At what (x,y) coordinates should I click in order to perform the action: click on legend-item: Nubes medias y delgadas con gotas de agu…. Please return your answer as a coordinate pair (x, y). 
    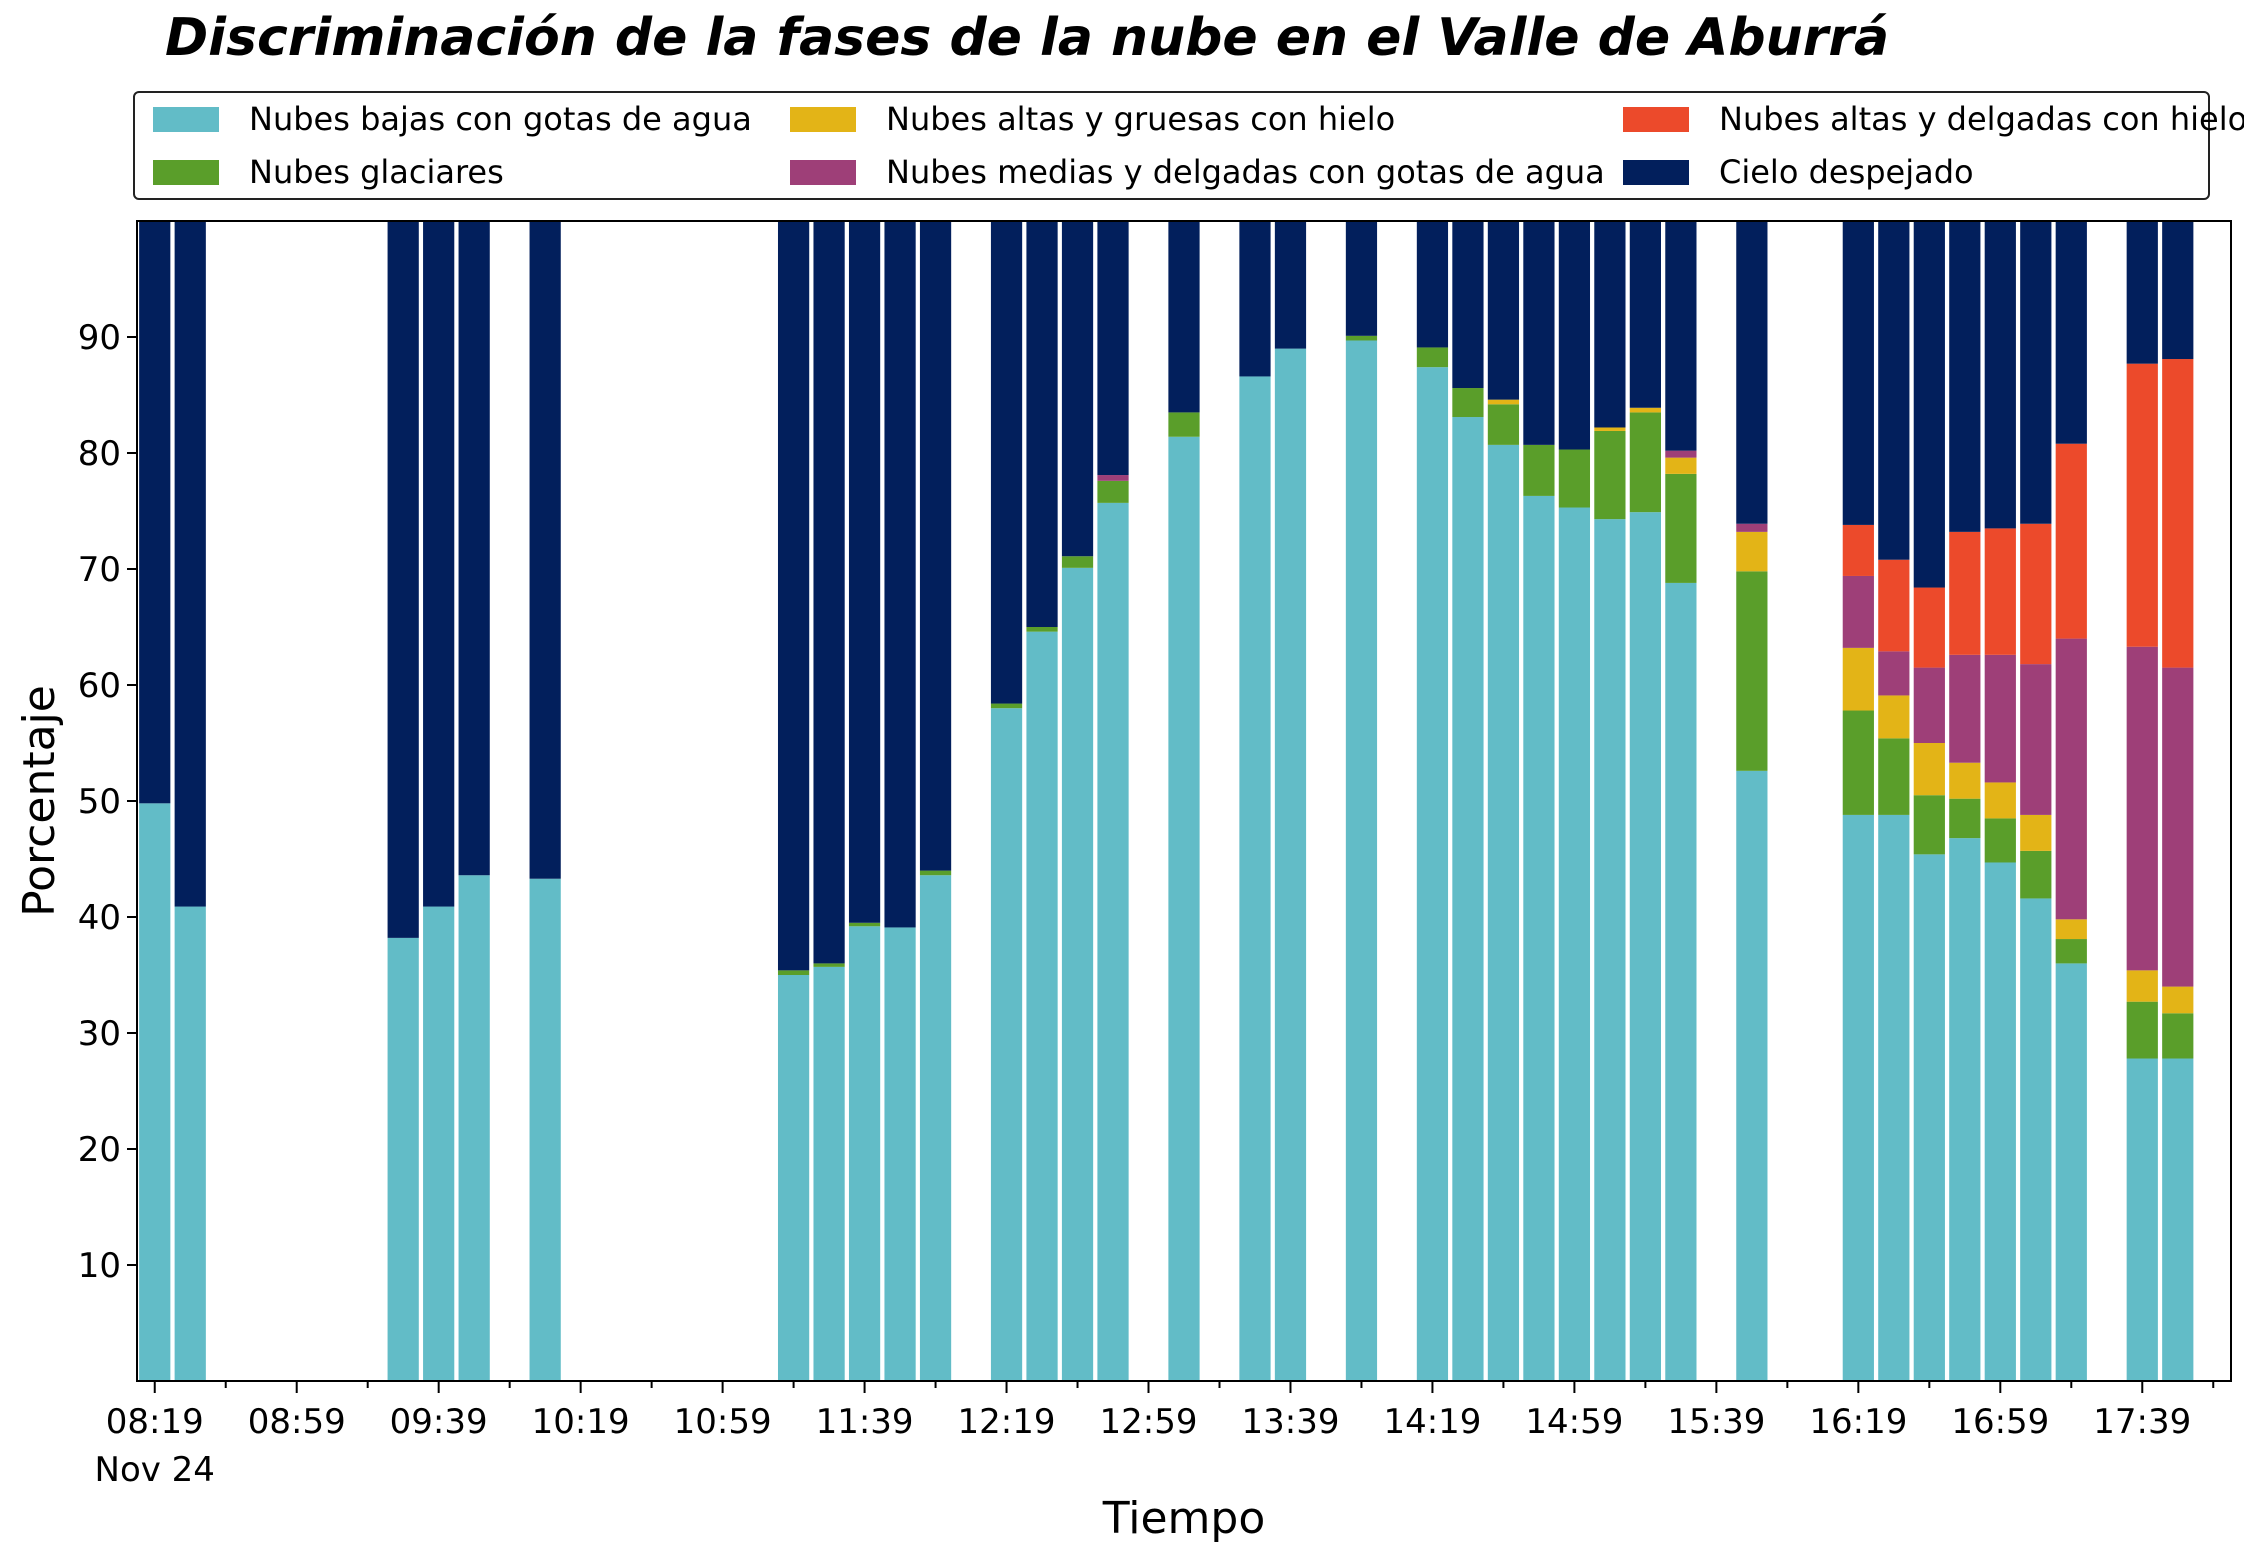
    Looking at the image, I should click on (1197, 172).